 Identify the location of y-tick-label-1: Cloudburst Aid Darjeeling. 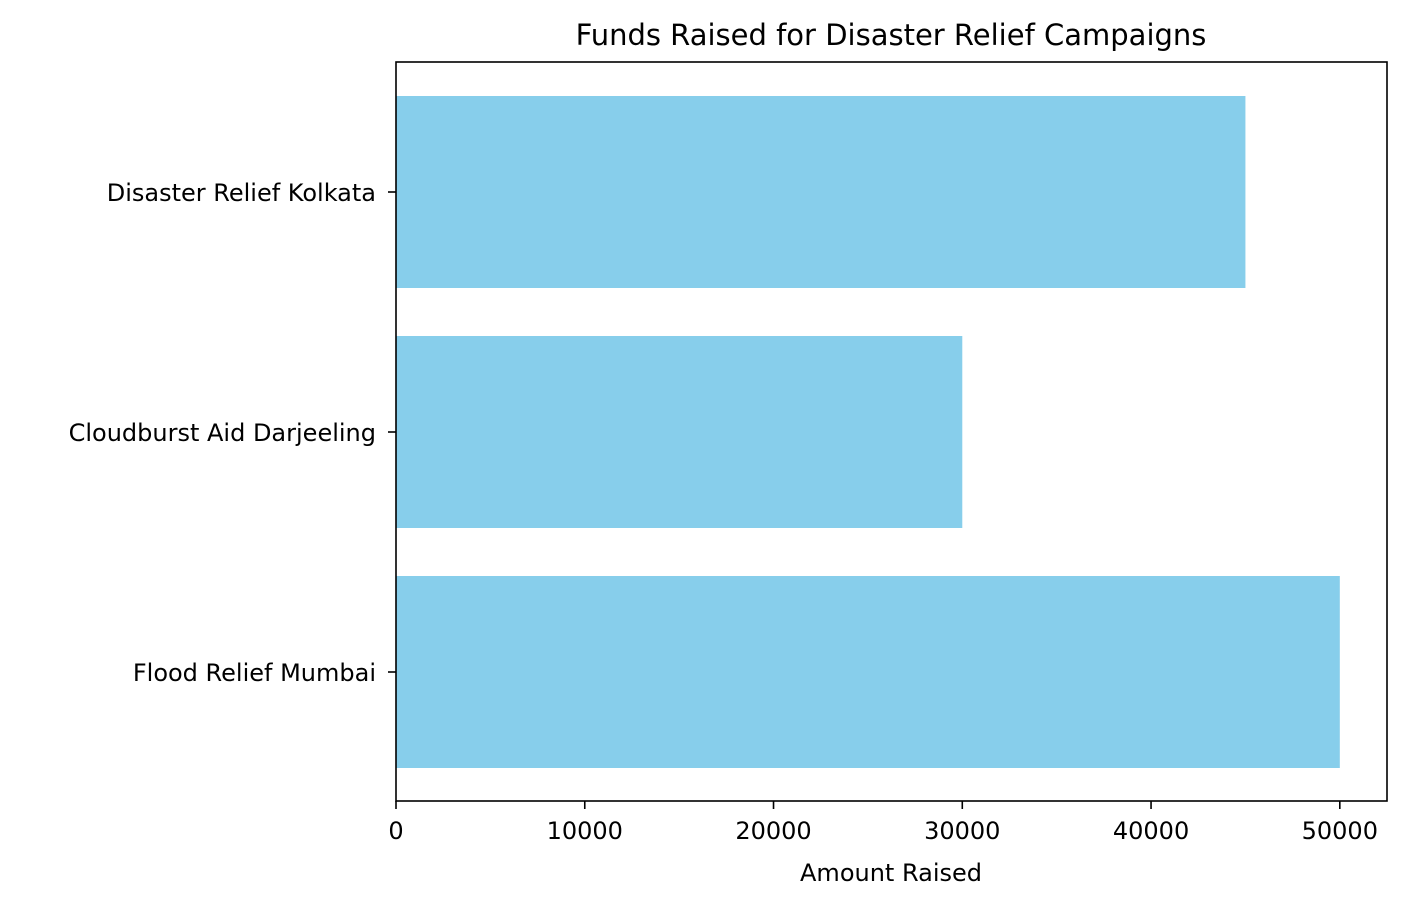
(222, 433).